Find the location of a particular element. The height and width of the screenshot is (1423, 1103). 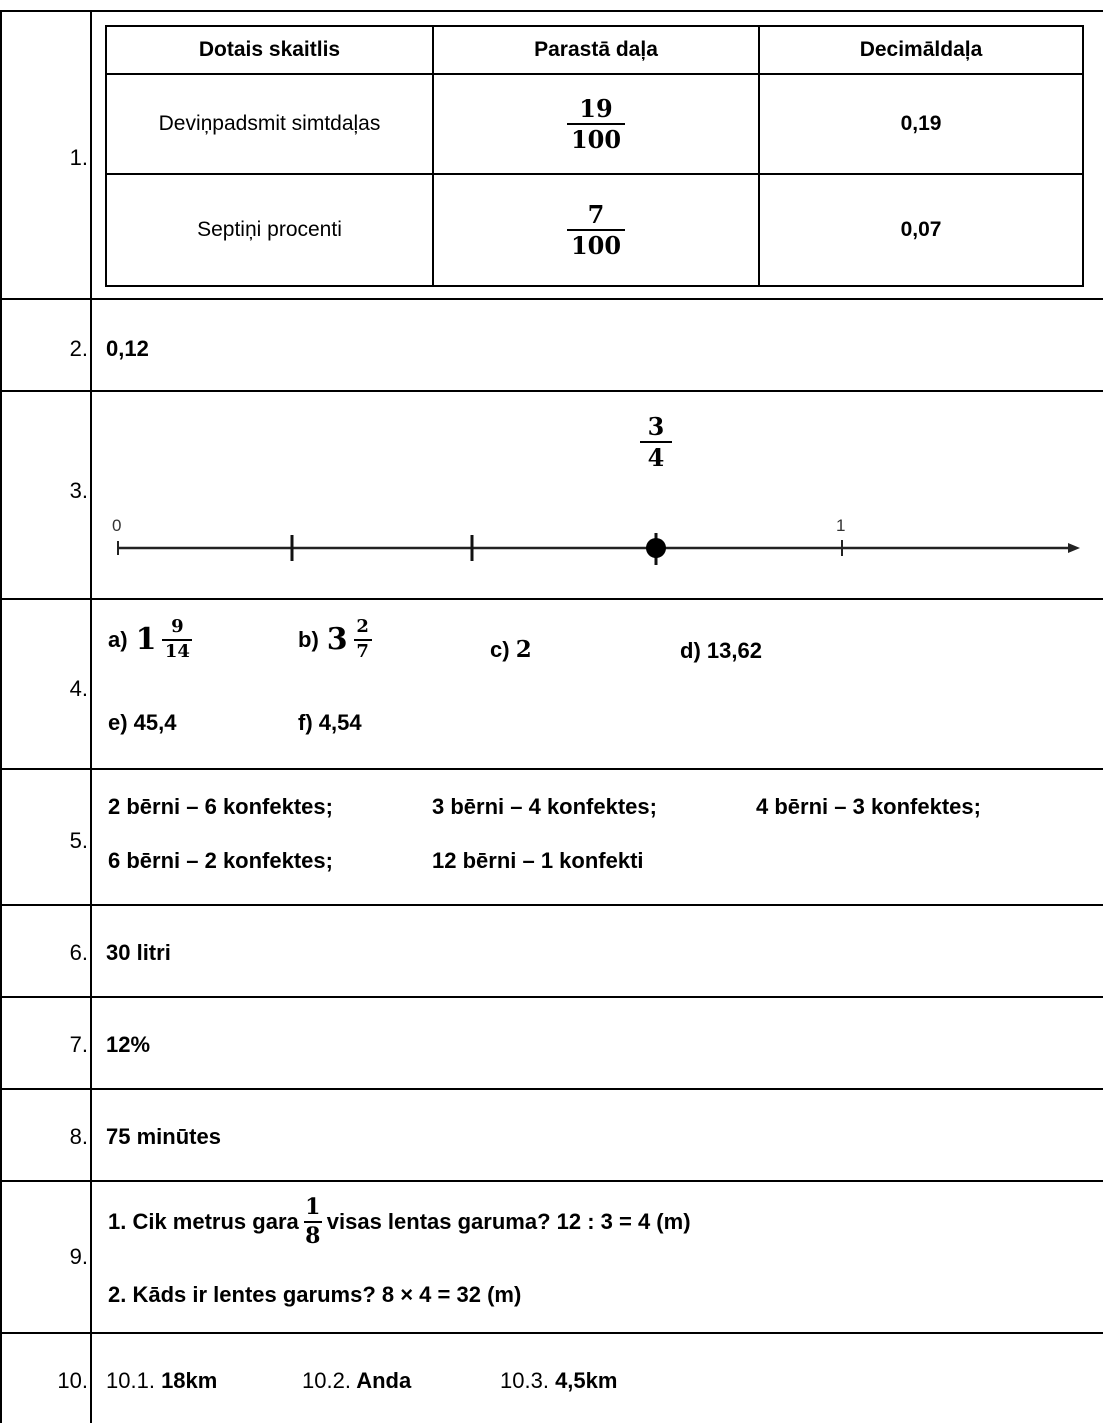

table-left-border is located at coordinates (1, 716).